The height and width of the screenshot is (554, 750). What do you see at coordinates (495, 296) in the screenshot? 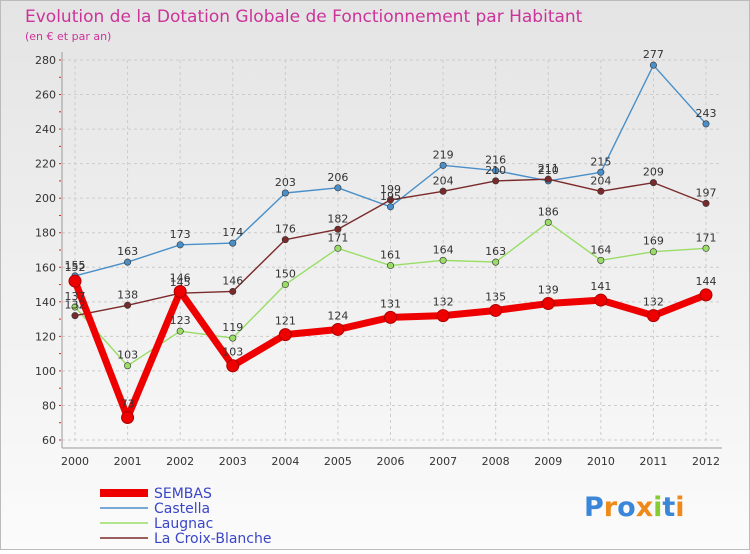
I see `data-label-sembas: 135` at bounding box center [495, 296].